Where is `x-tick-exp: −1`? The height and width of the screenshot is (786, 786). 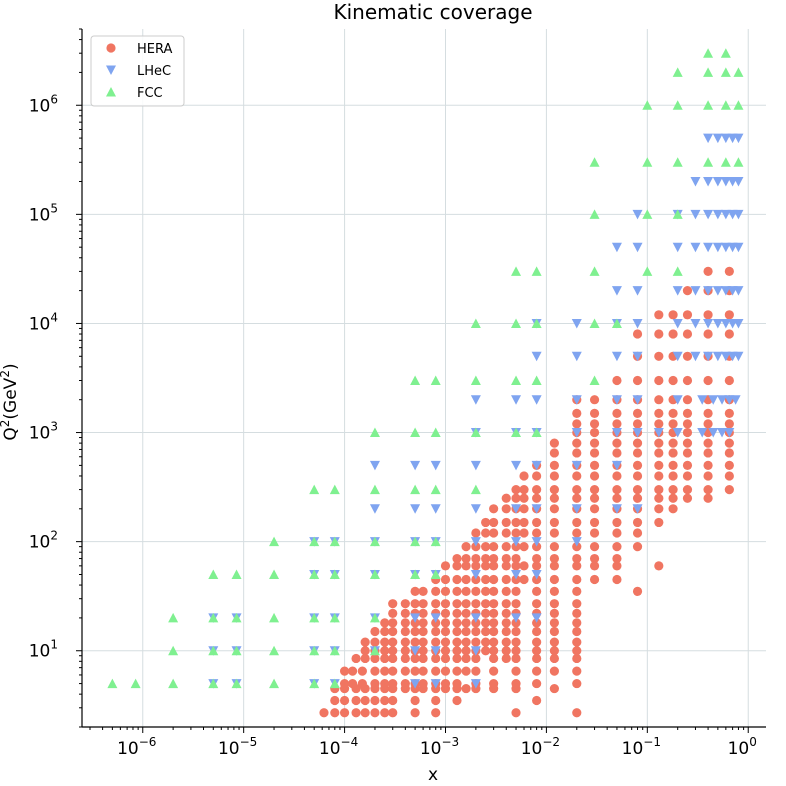 x-tick-exp: −1 is located at coordinates (652, 742).